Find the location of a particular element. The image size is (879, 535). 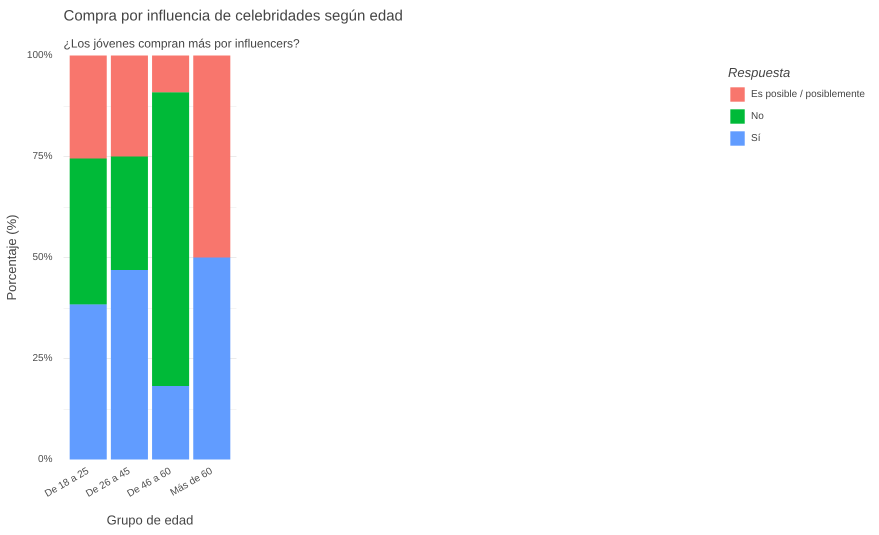

y-tick-label: 0% is located at coordinates (45, 459).